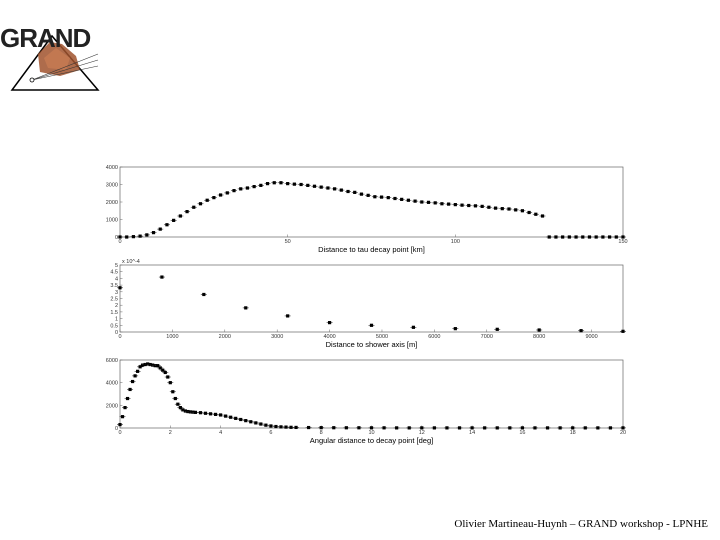  What do you see at coordinates (131, 262) in the screenshot?
I see `y-multiplier-label: x 10^-4` at bounding box center [131, 262].